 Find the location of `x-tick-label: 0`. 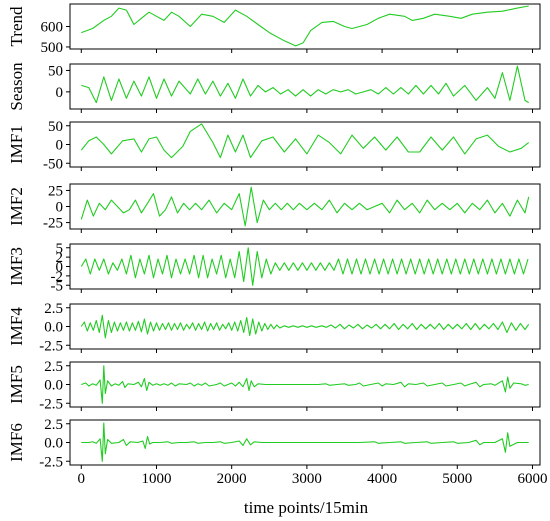

x-tick-label: 0 is located at coordinates (82, 479).